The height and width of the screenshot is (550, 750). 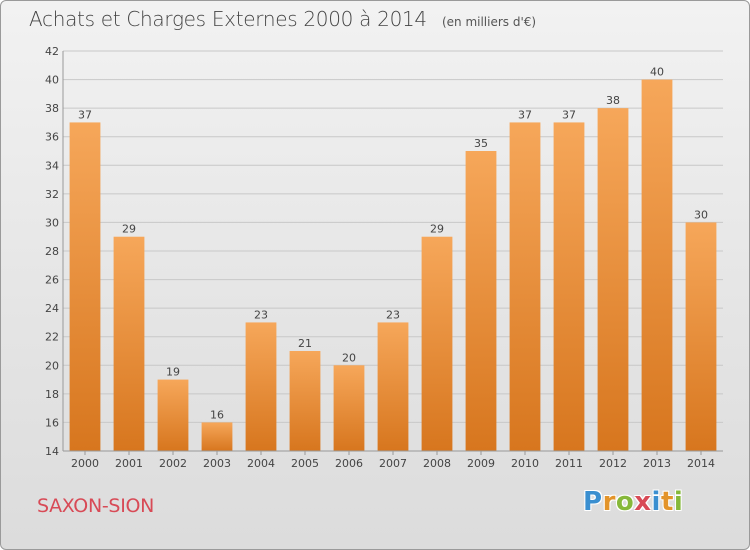 What do you see at coordinates (52, 251) in the screenshot?
I see `y-tick-label: 28` at bounding box center [52, 251].